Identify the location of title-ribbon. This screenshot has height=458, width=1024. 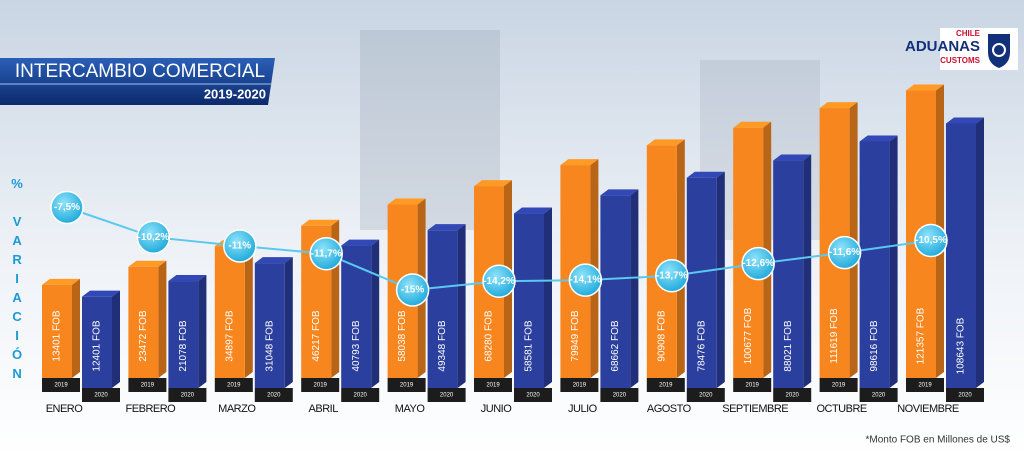
(137, 81).